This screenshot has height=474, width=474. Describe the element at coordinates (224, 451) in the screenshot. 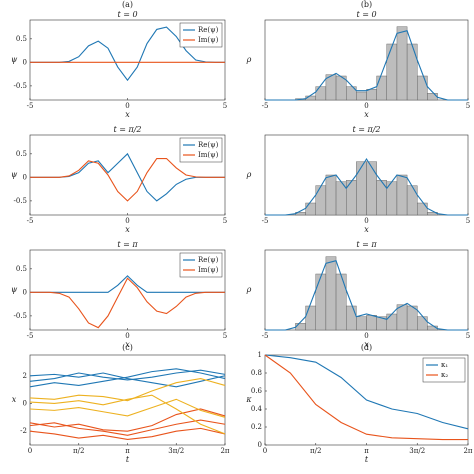

I see `x-tick-label: 2π` at that location.